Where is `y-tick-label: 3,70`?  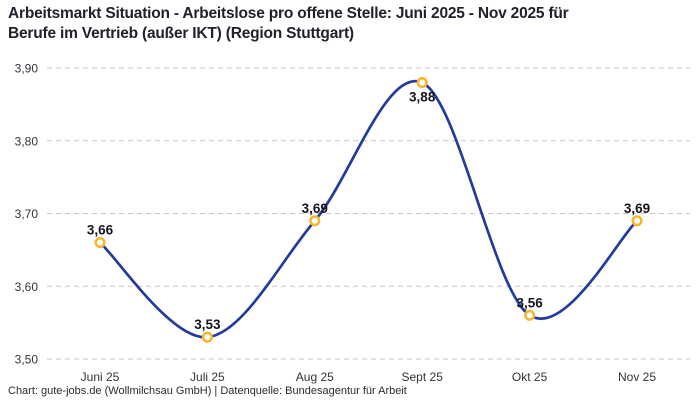
y-tick-label: 3,70 is located at coordinates (27, 214).